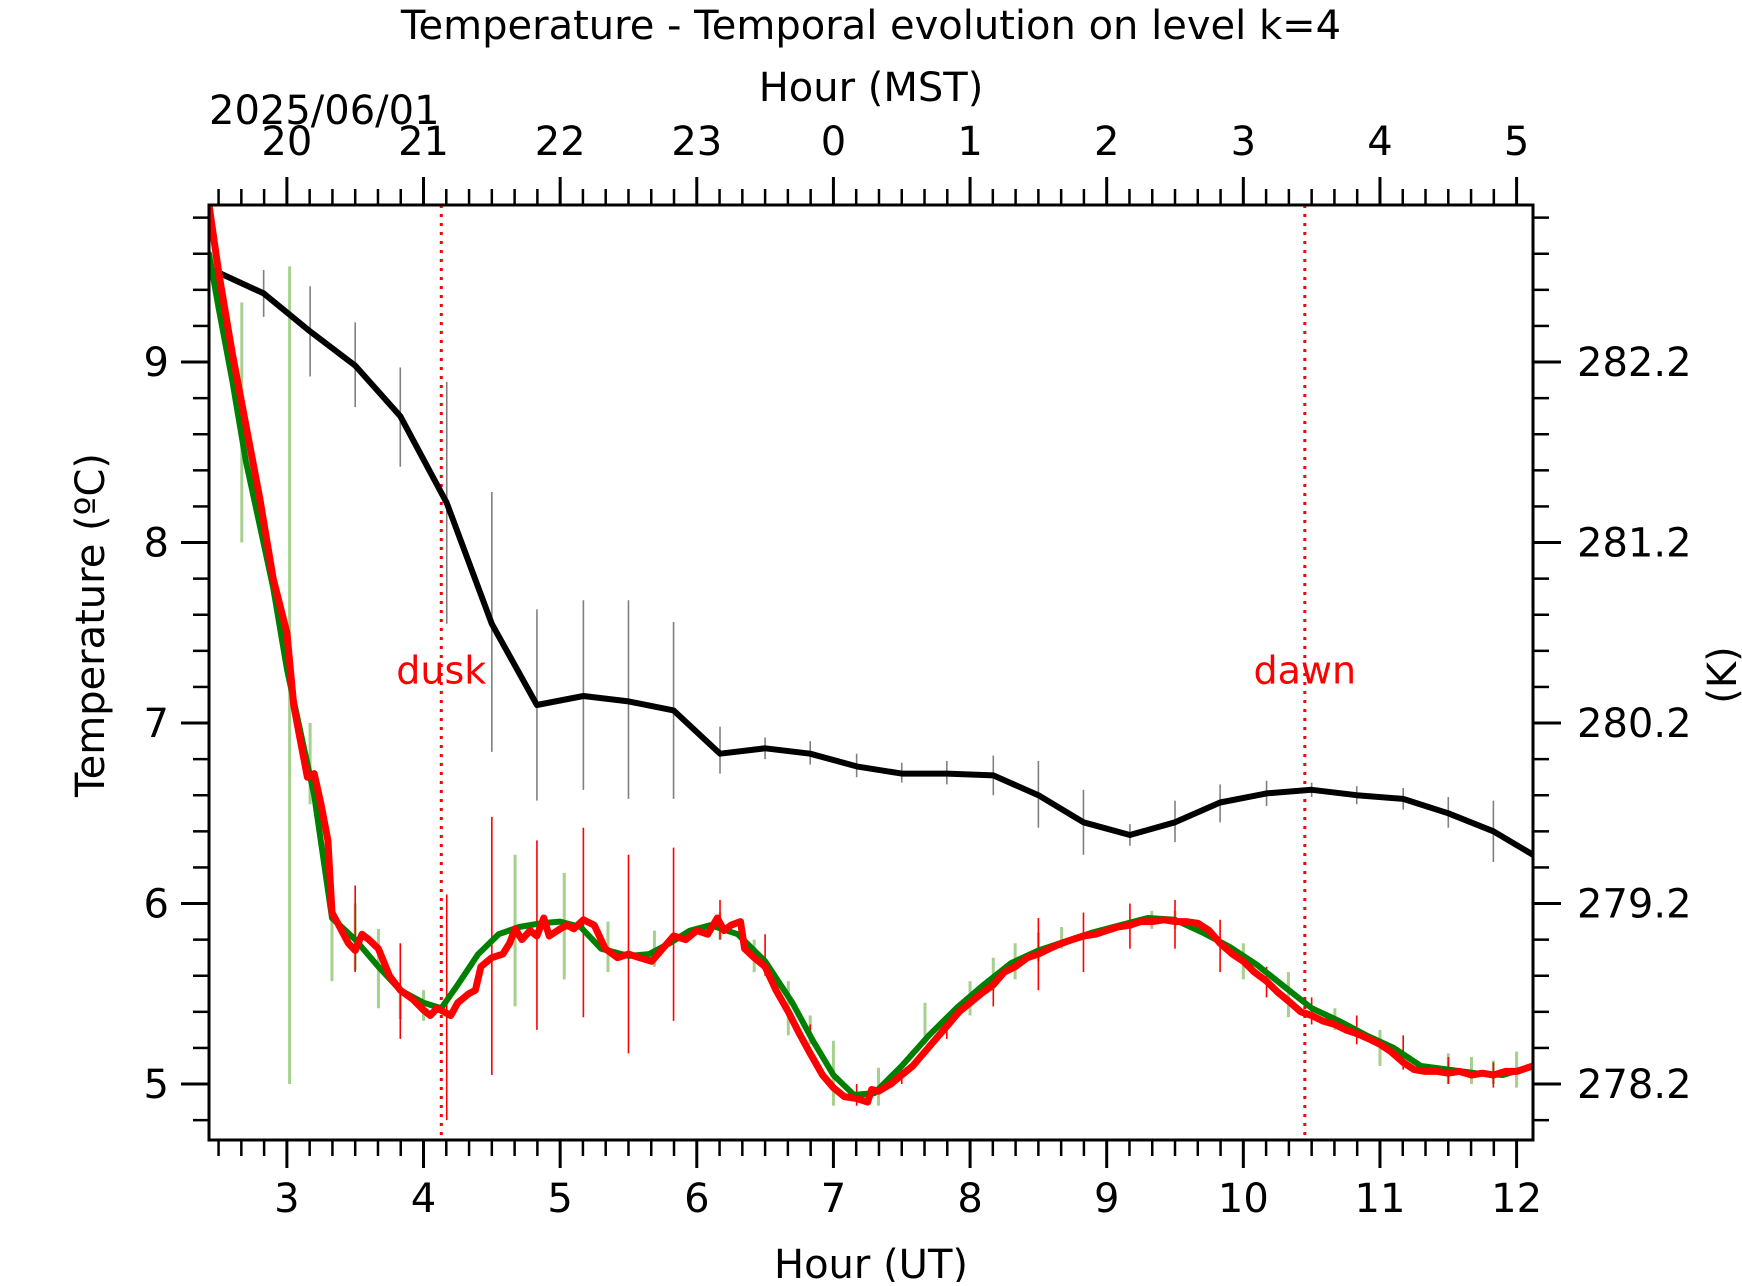 This screenshot has height=1286, width=1742. Describe the element at coordinates (156, 544) in the screenshot. I see `y-tick-label: 8` at that location.